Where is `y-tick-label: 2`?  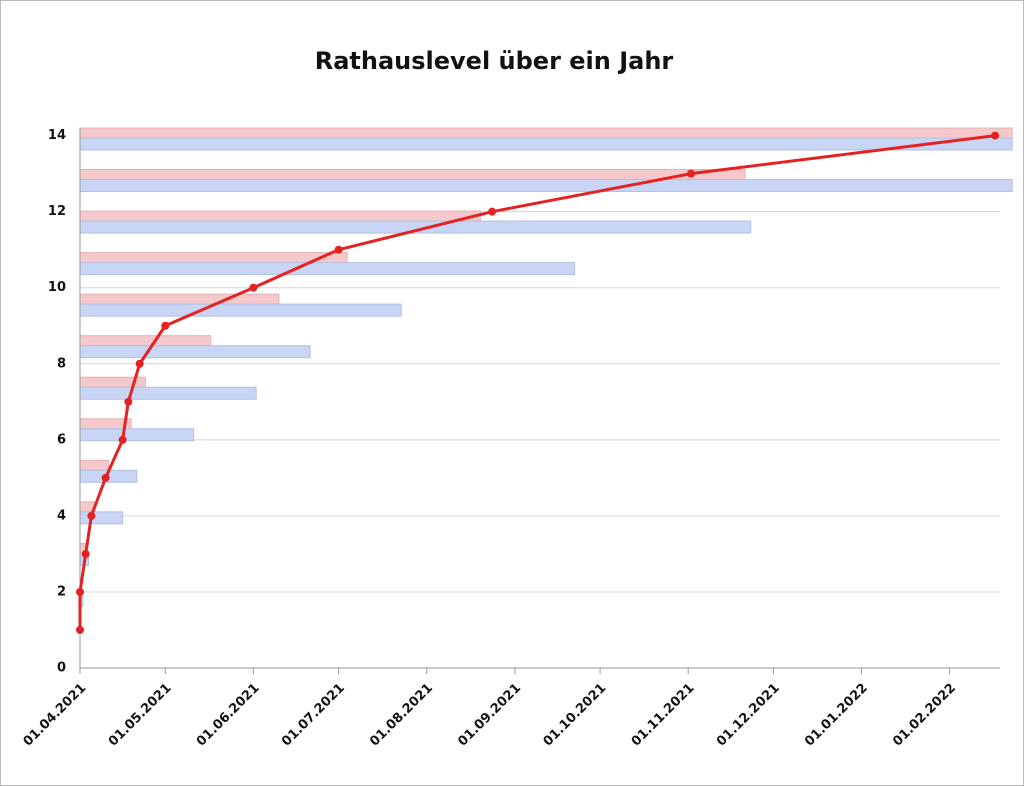 y-tick-label: 2 is located at coordinates (61, 591).